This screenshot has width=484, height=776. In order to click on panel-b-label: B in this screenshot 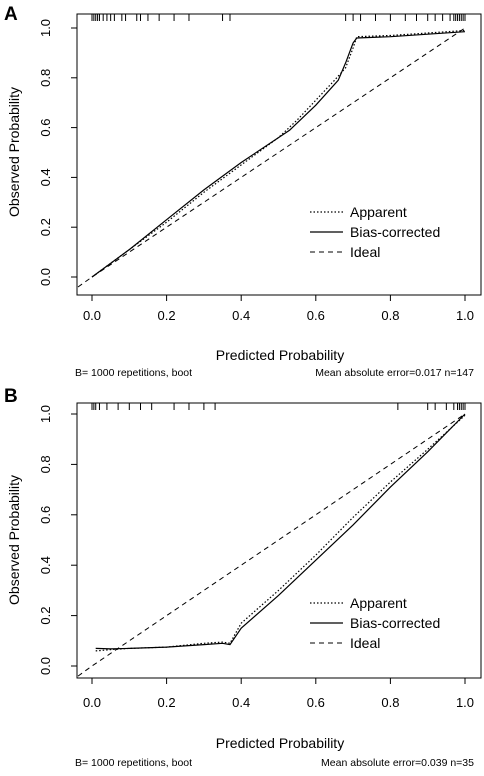, I will do `click(11, 396)`.